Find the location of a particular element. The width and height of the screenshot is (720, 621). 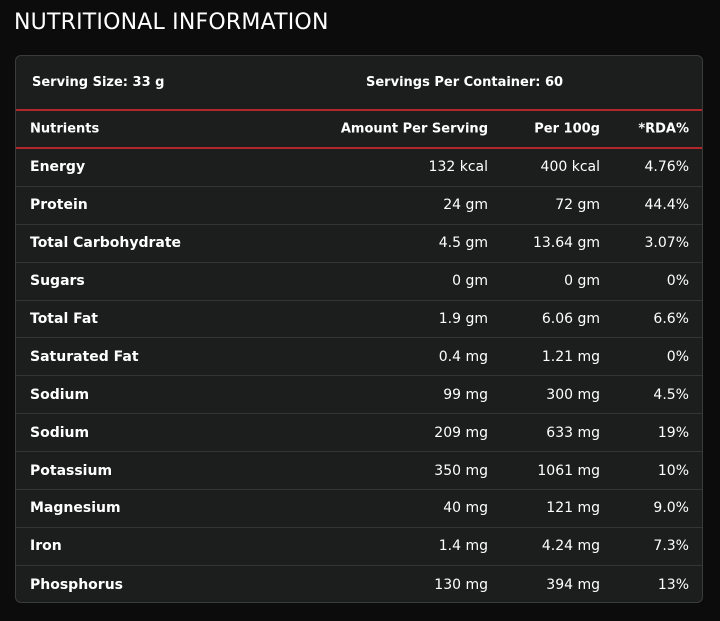

rda-percent: 3.07% is located at coordinates (666, 243).